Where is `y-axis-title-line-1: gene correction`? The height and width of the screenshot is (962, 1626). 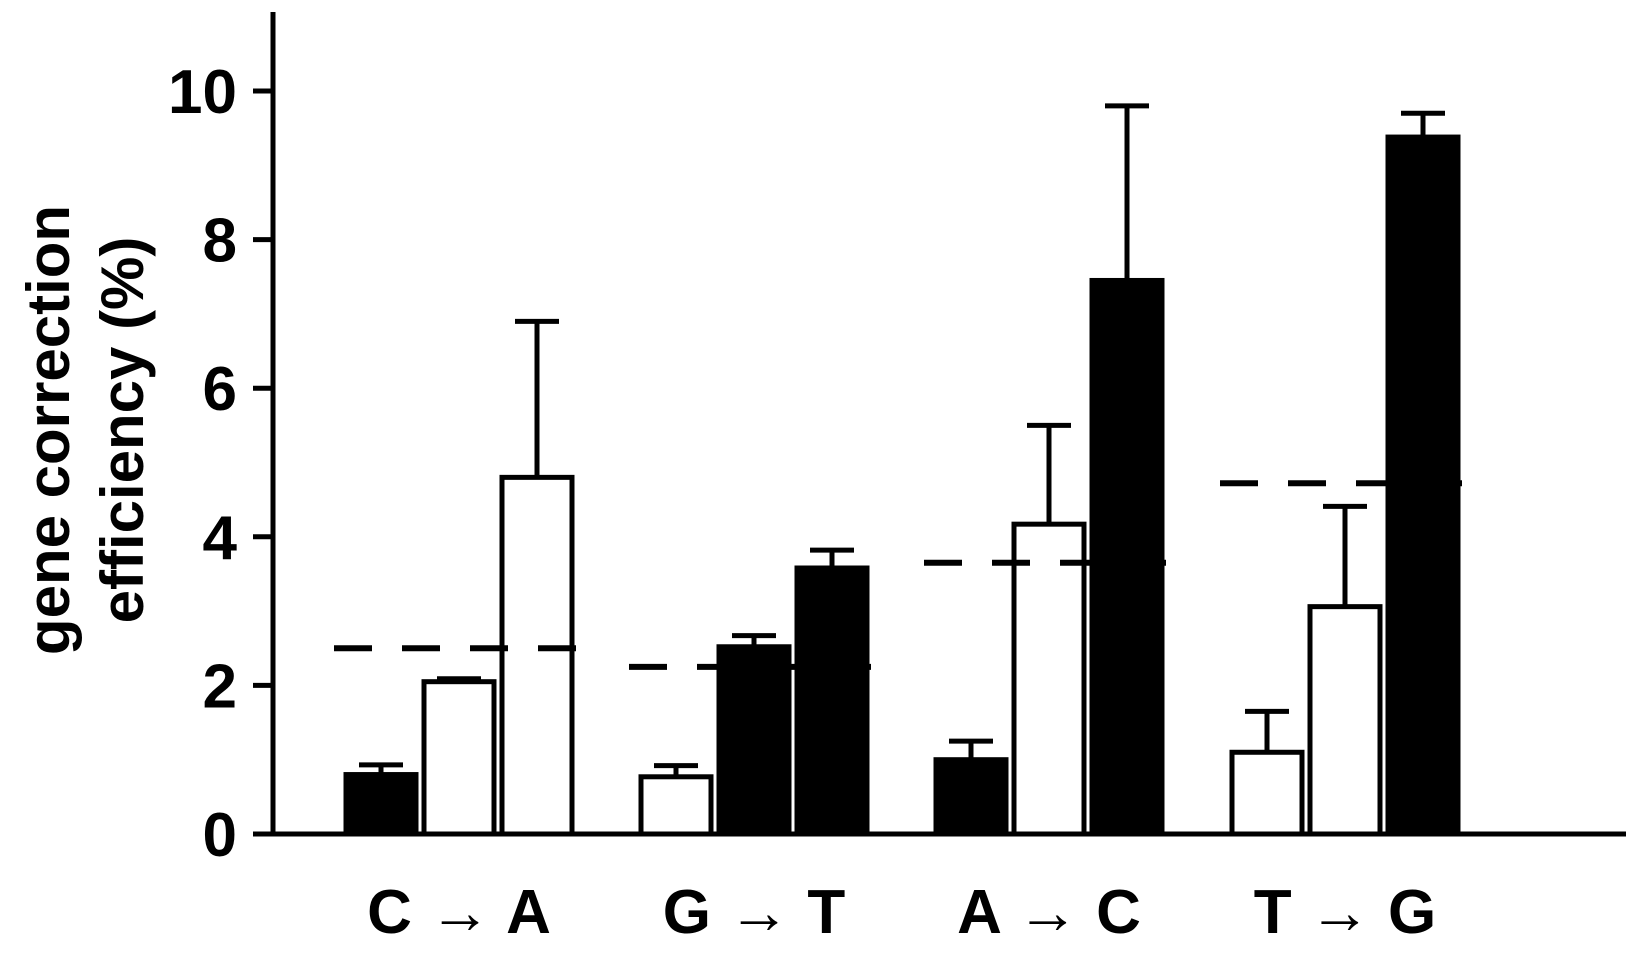
y-axis-title-line-1: gene correction is located at coordinates (48, 430).